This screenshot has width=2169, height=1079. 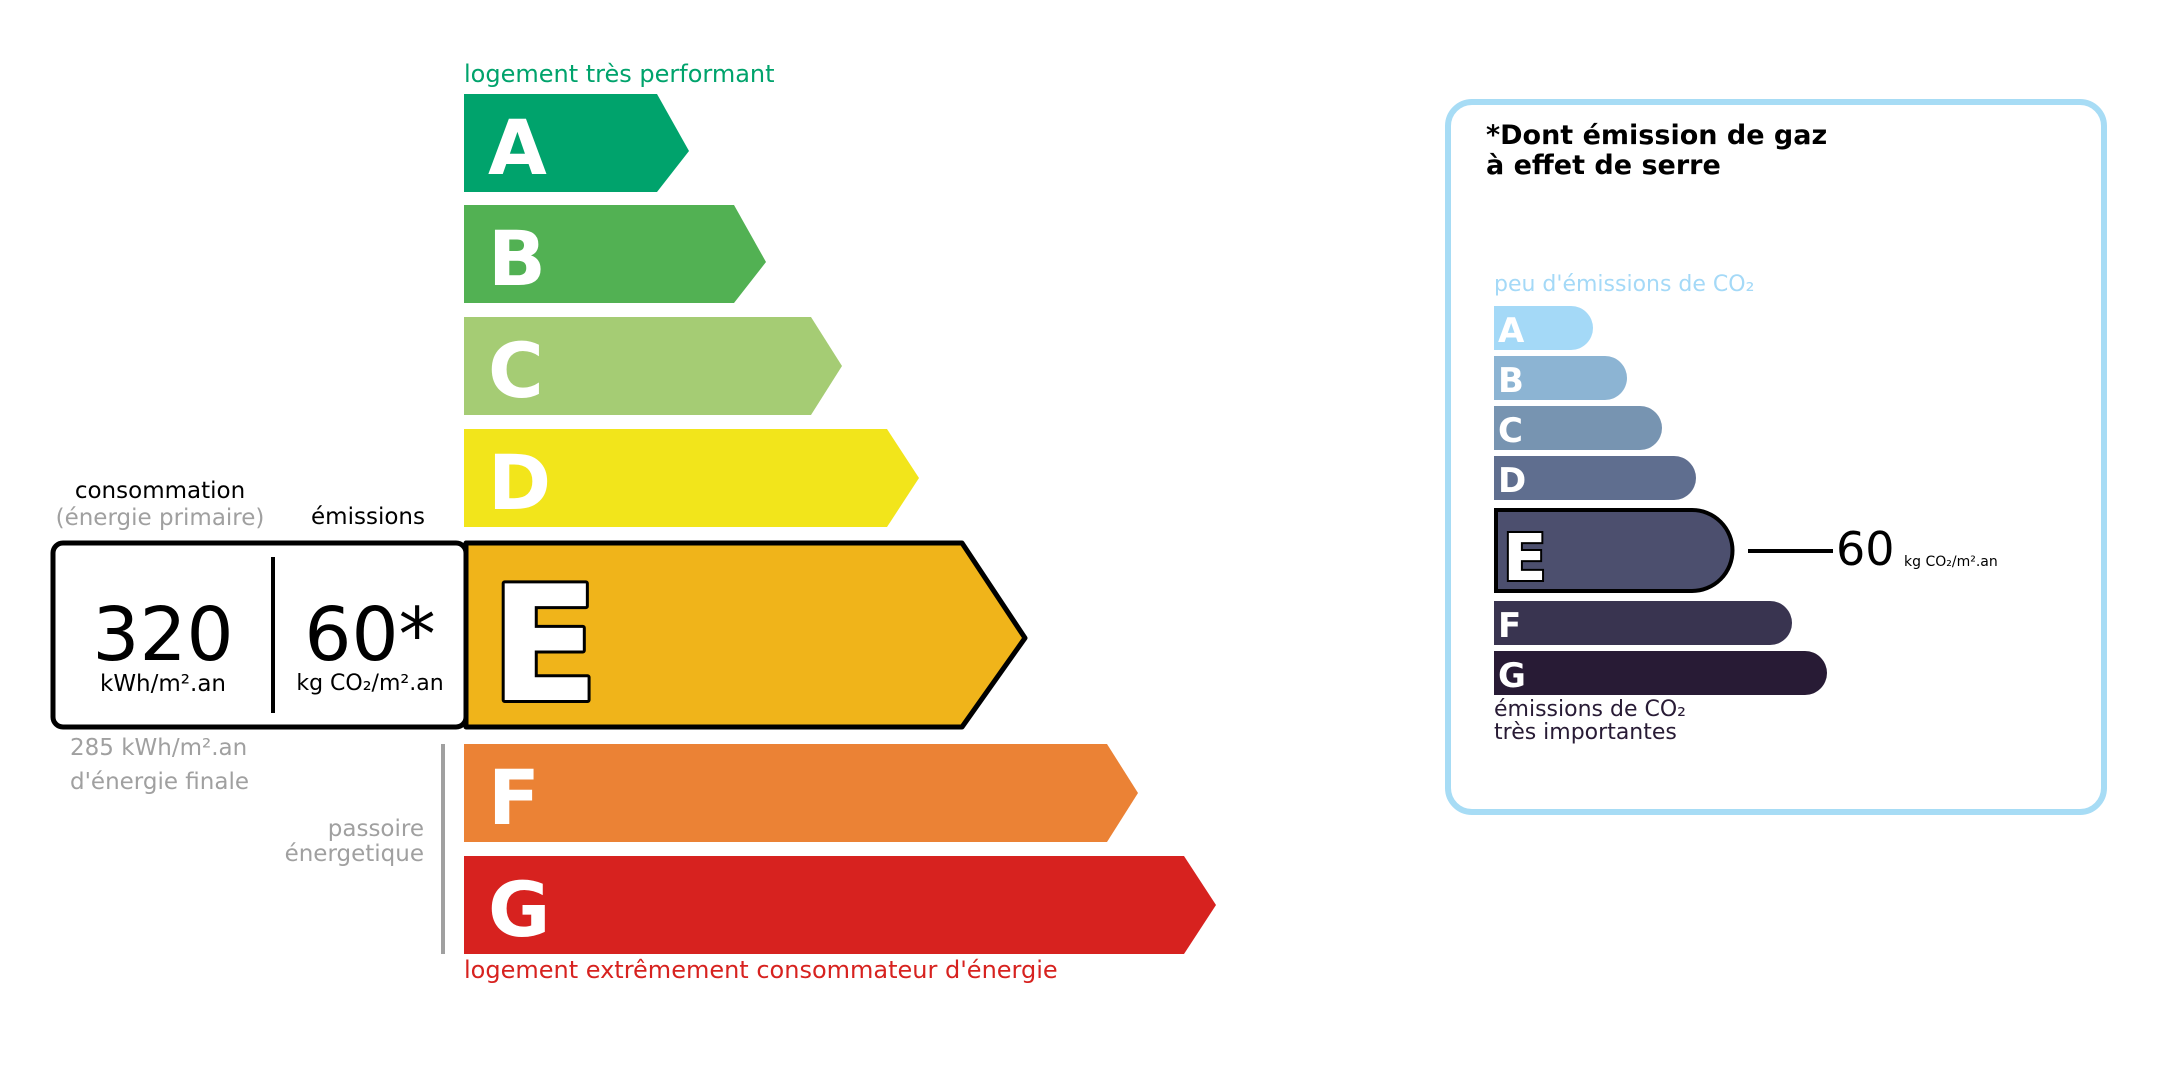 What do you see at coordinates (1511, 381) in the screenshot?
I see `ghg-letter-b: B` at bounding box center [1511, 381].